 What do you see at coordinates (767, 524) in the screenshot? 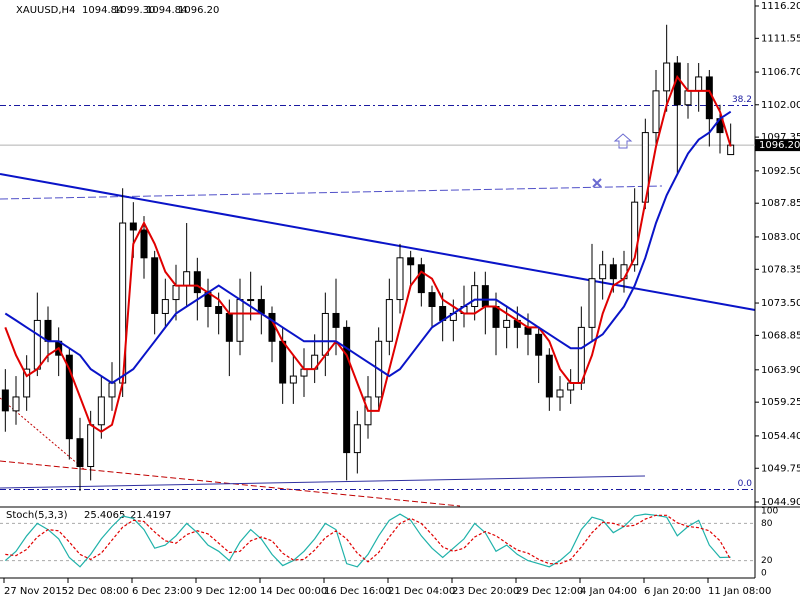
I see `y-tick-label: 80` at bounding box center [767, 524].